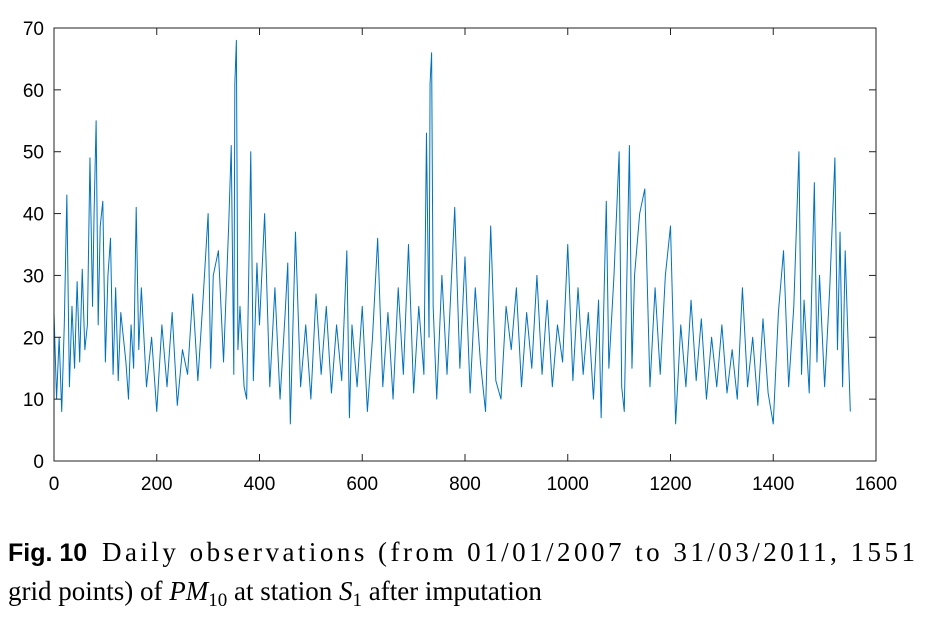 Image resolution: width=928 pixels, height=620 pixels. What do you see at coordinates (357, 600) in the screenshot?
I see `caption-subscript: 1` at bounding box center [357, 600].